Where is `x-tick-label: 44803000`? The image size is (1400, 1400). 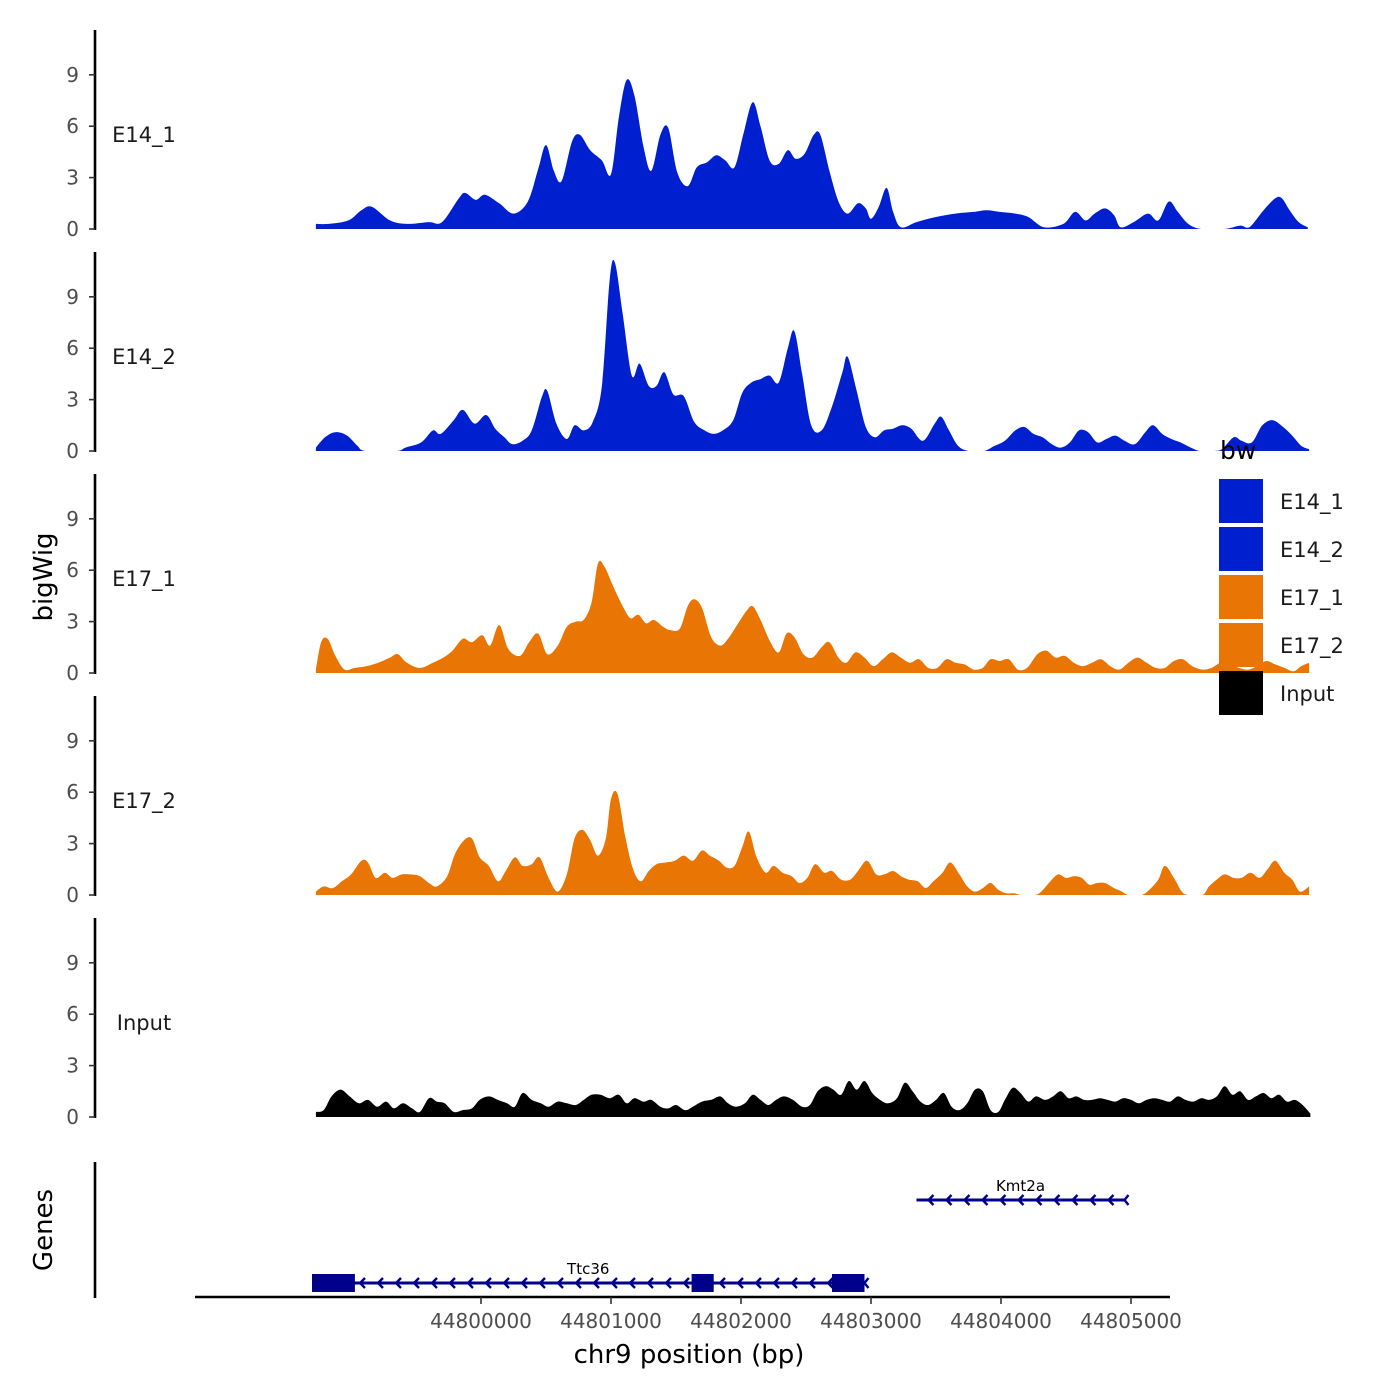 x-tick-label: 44803000 is located at coordinates (871, 1321).